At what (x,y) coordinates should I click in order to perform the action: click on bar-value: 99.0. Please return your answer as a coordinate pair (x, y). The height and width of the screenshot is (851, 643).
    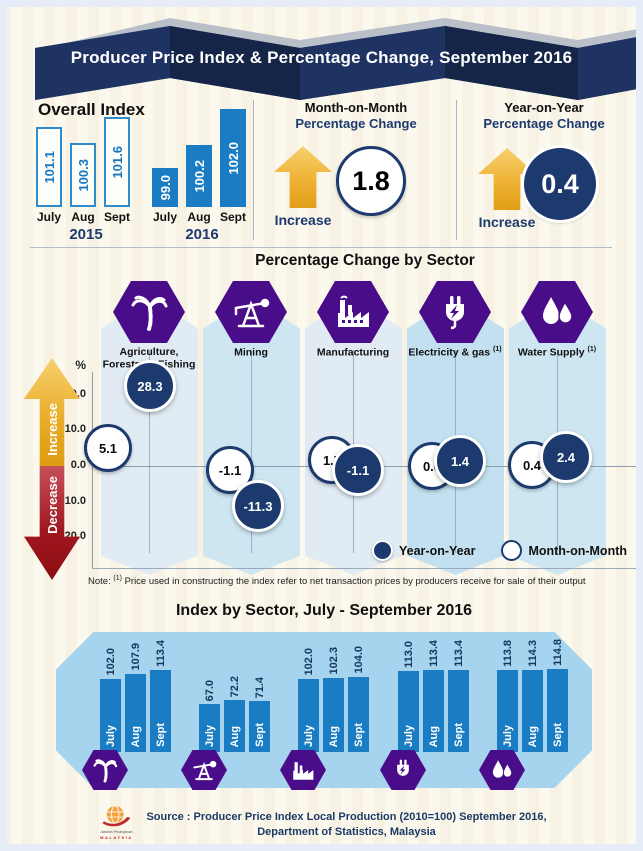
    Looking at the image, I should click on (165, 187).